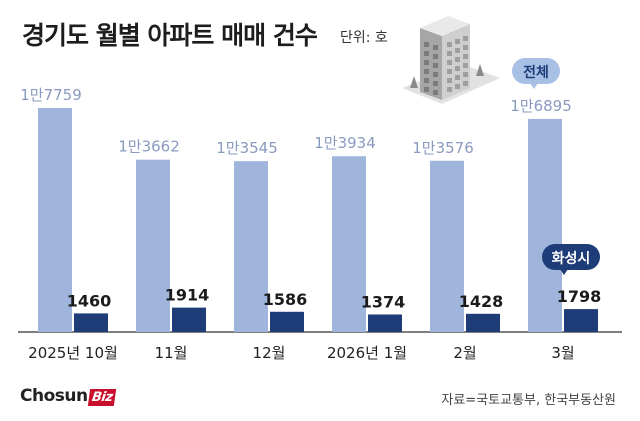 This screenshot has height=421, width=640. I want to click on data-label-total: 1만6895, so click(541, 106).